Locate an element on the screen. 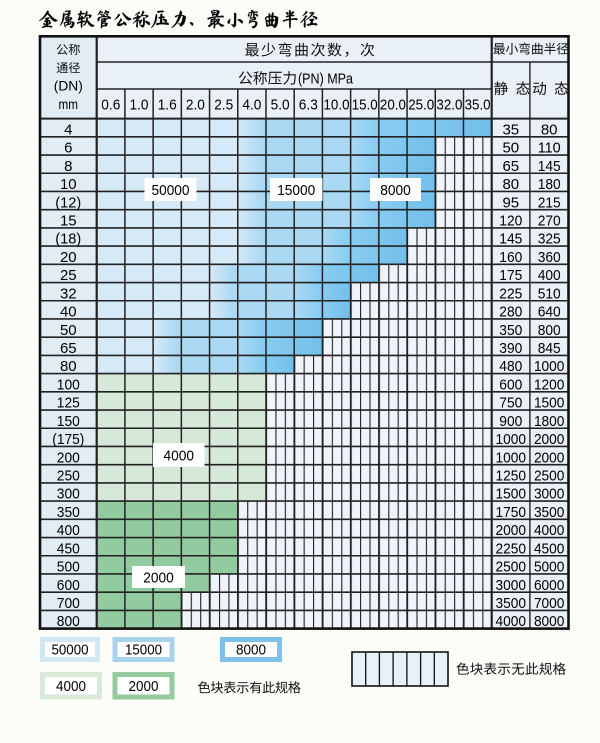 Image resolution: width=600 pixels, height=743 pixels. svg-text: 600 is located at coordinates (510, 384).